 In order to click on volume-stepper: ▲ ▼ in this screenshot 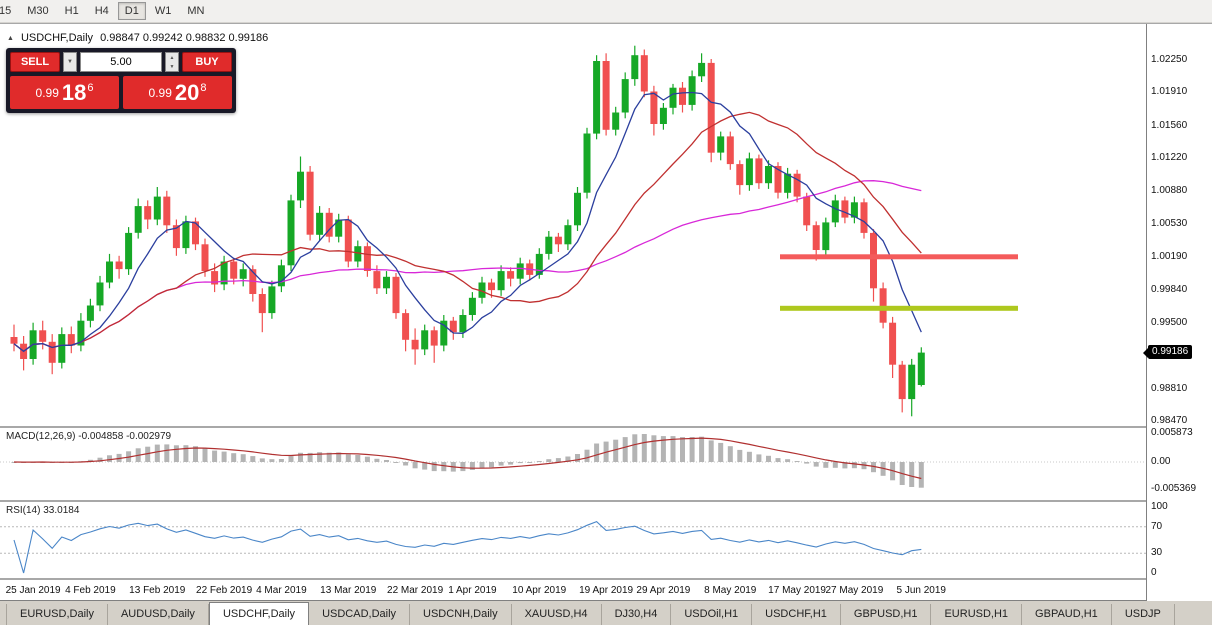, I will do `click(172, 62)`.